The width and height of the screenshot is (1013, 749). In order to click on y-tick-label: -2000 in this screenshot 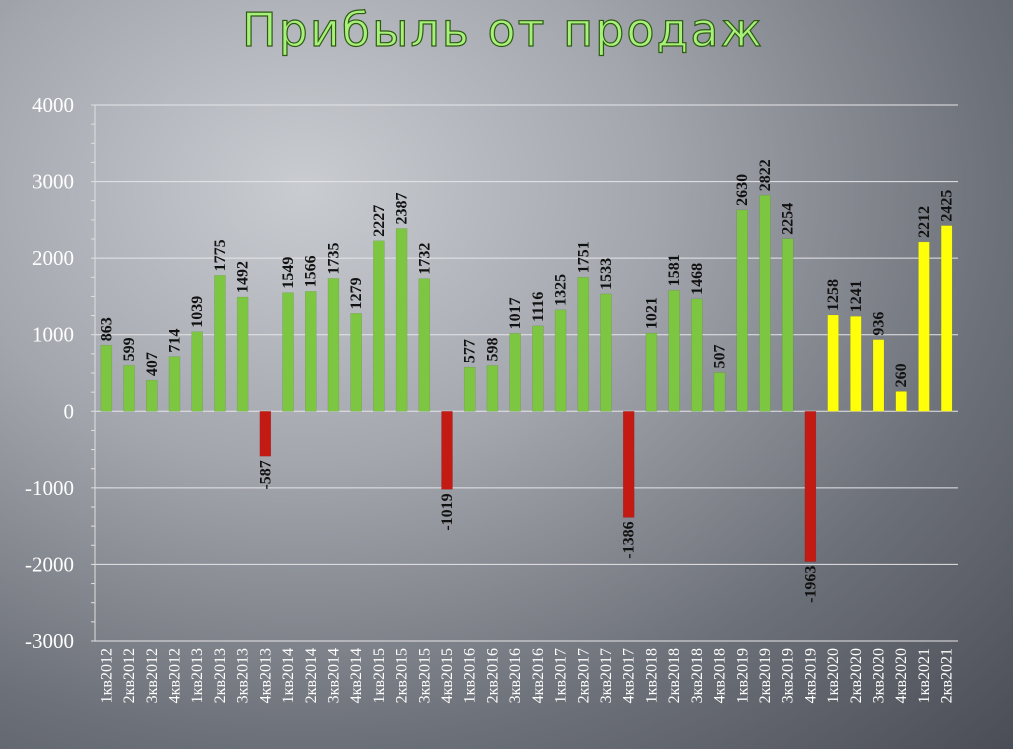, I will do `click(49, 564)`.